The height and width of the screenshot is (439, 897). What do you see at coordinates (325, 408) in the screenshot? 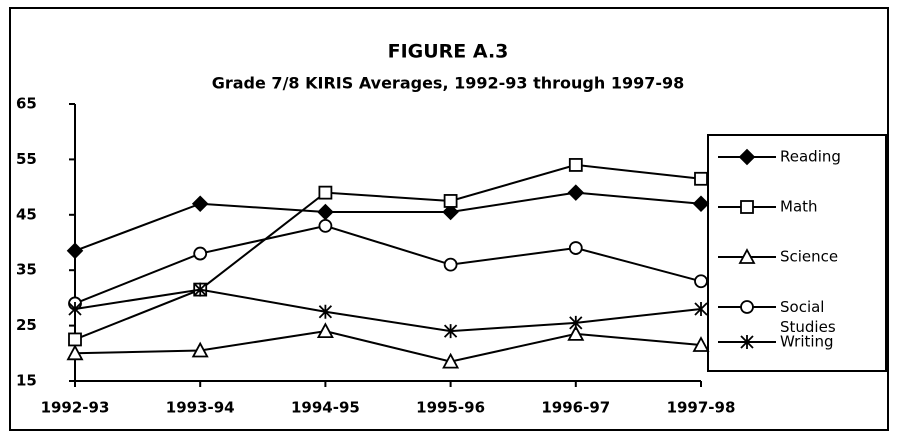
I see `x-tick-label: 1994-95` at bounding box center [325, 408].